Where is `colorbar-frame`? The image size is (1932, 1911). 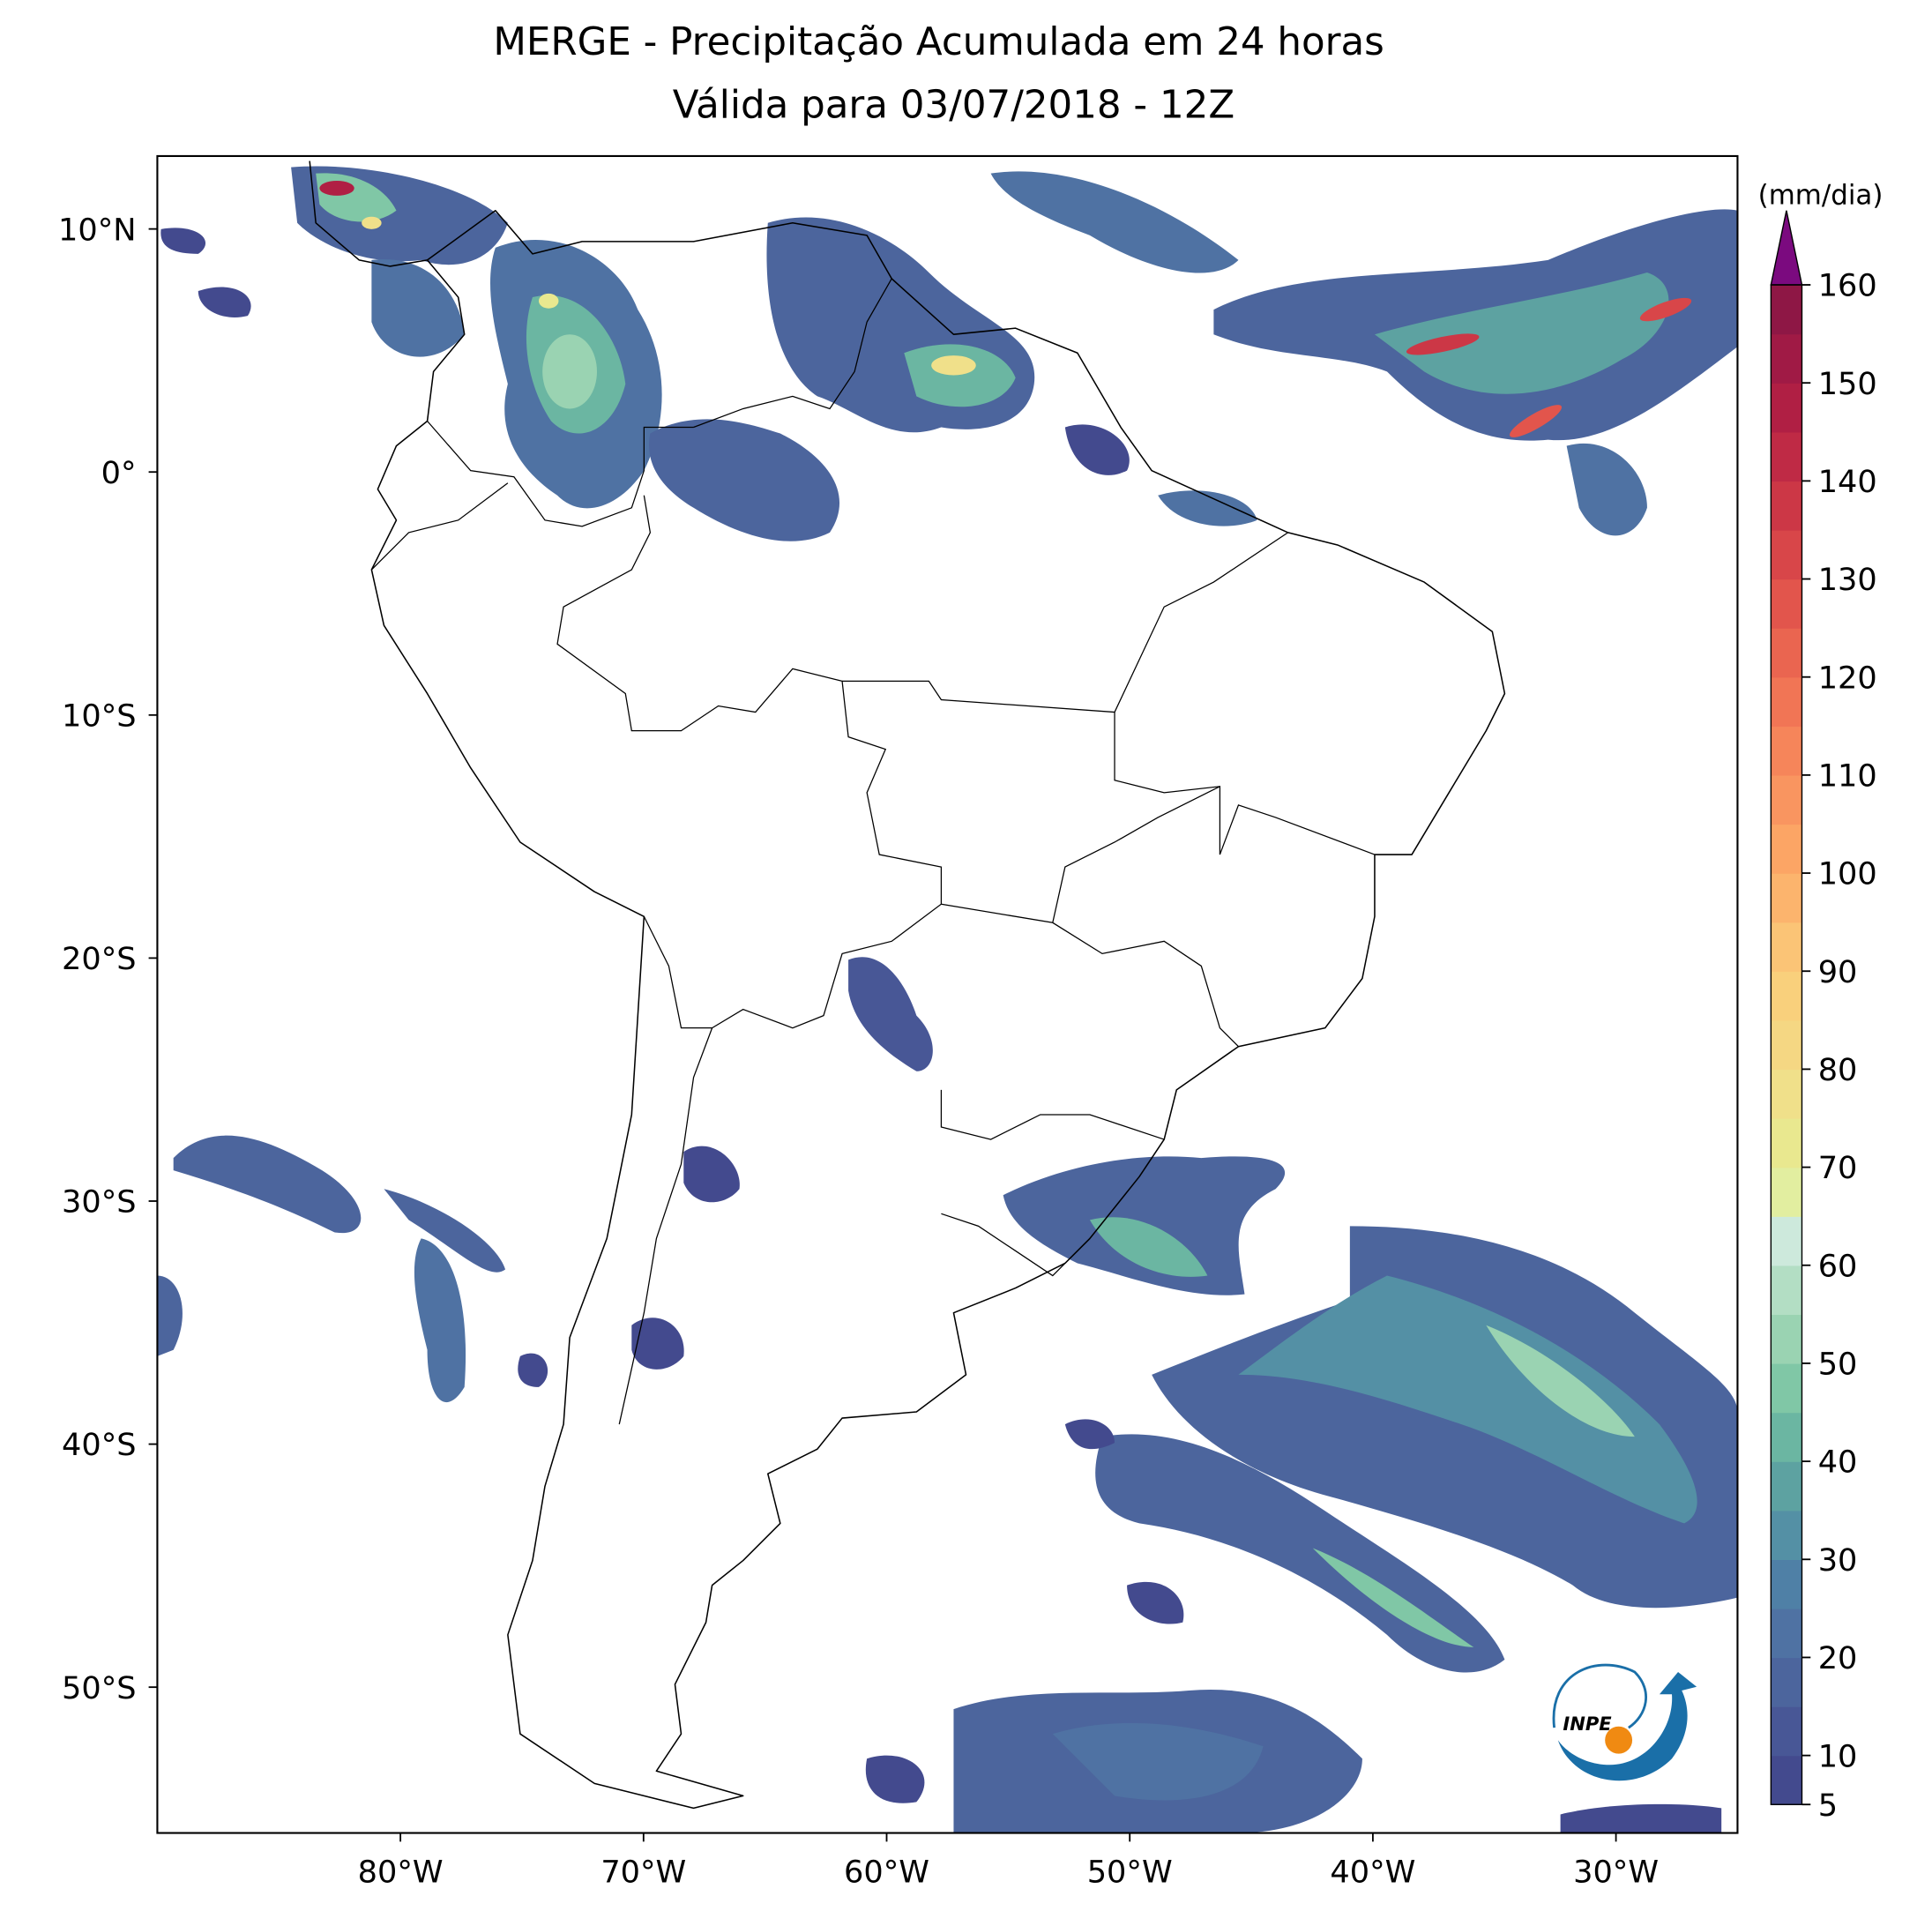 colorbar-frame is located at coordinates (1786, 1044).